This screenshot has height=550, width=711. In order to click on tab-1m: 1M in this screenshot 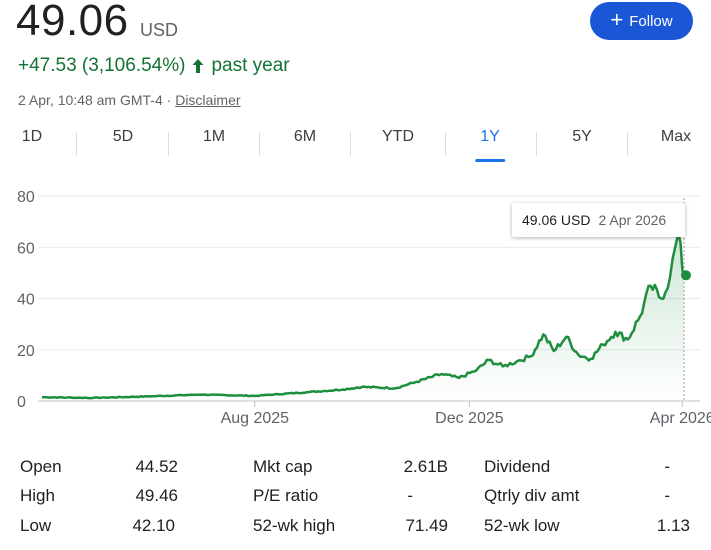, I will do `click(214, 136)`.